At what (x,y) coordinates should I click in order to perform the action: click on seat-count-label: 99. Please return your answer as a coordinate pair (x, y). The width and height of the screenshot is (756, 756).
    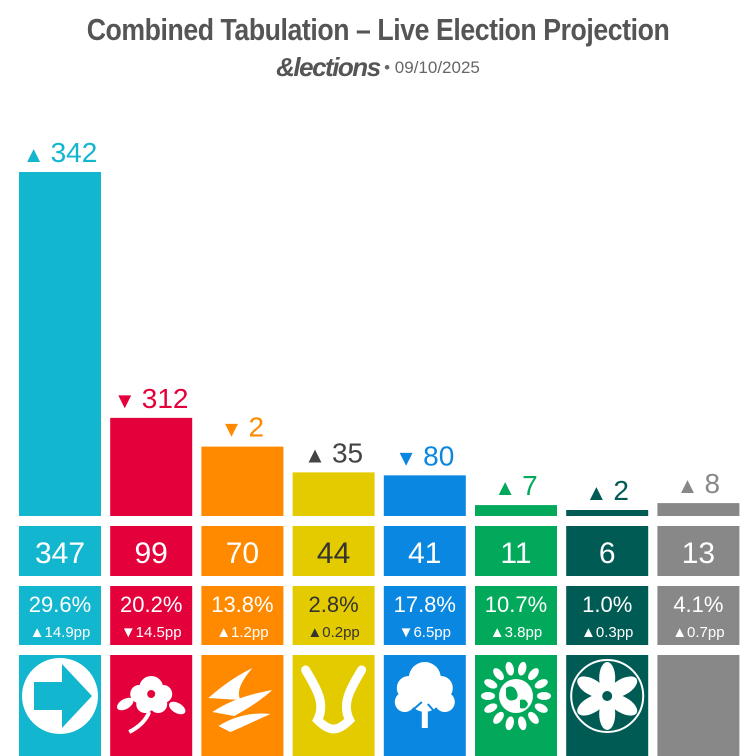
    Looking at the image, I should click on (151, 553).